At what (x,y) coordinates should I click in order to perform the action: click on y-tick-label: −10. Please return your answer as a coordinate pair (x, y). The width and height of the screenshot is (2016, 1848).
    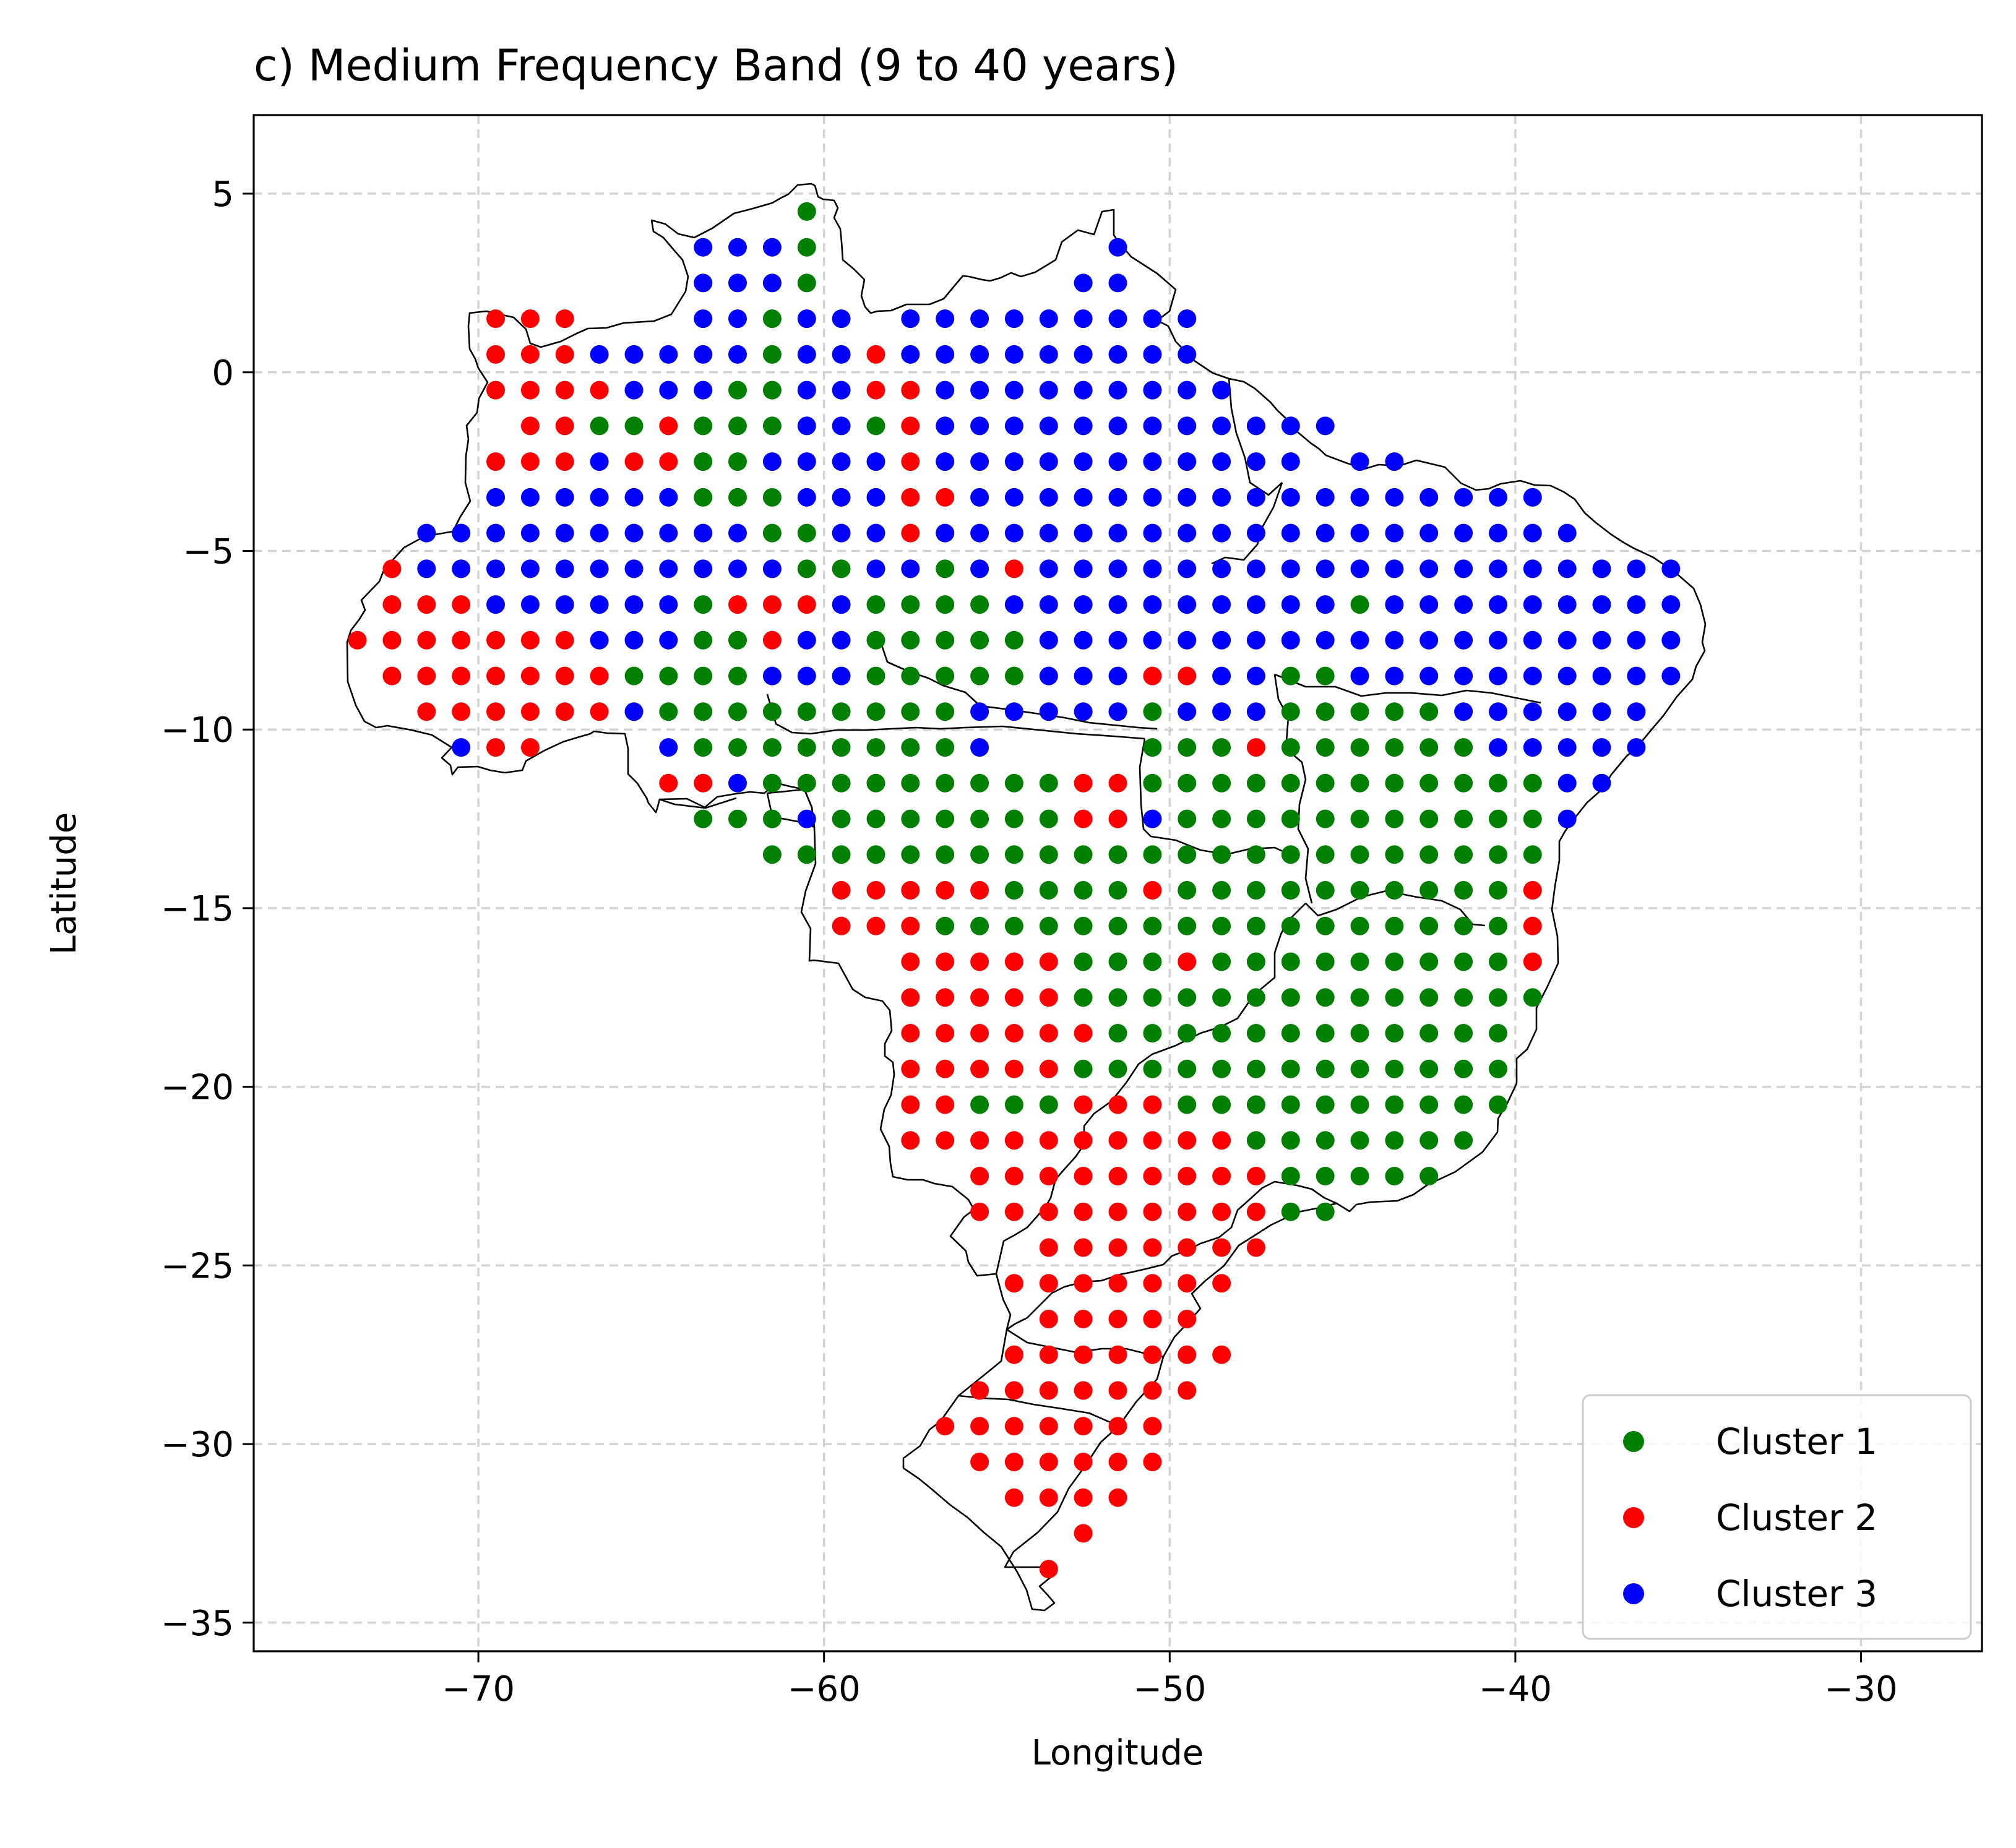
    Looking at the image, I should click on (197, 730).